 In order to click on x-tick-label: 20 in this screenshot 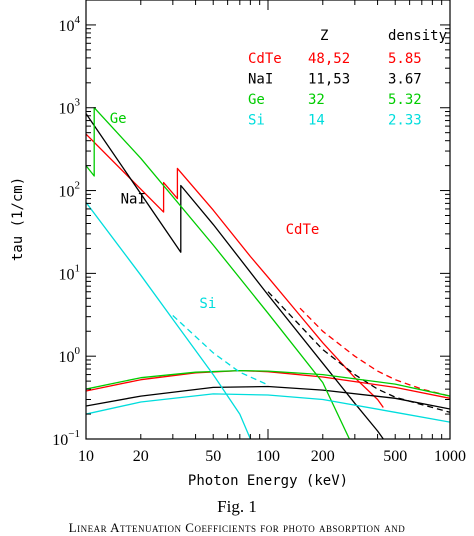, I will do `click(141, 456)`.